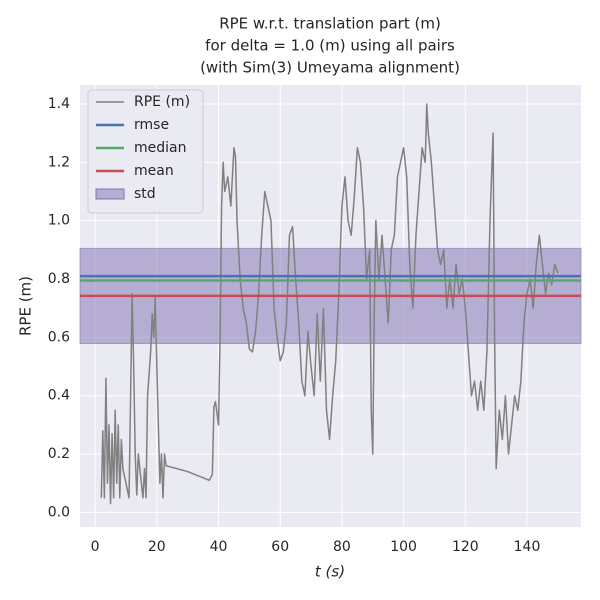 The image size is (600, 600). What do you see at coordinates (26, 306) in the screenshot?
I see `y-axis-label: RPE (m)` at bounding box center [26, 306].